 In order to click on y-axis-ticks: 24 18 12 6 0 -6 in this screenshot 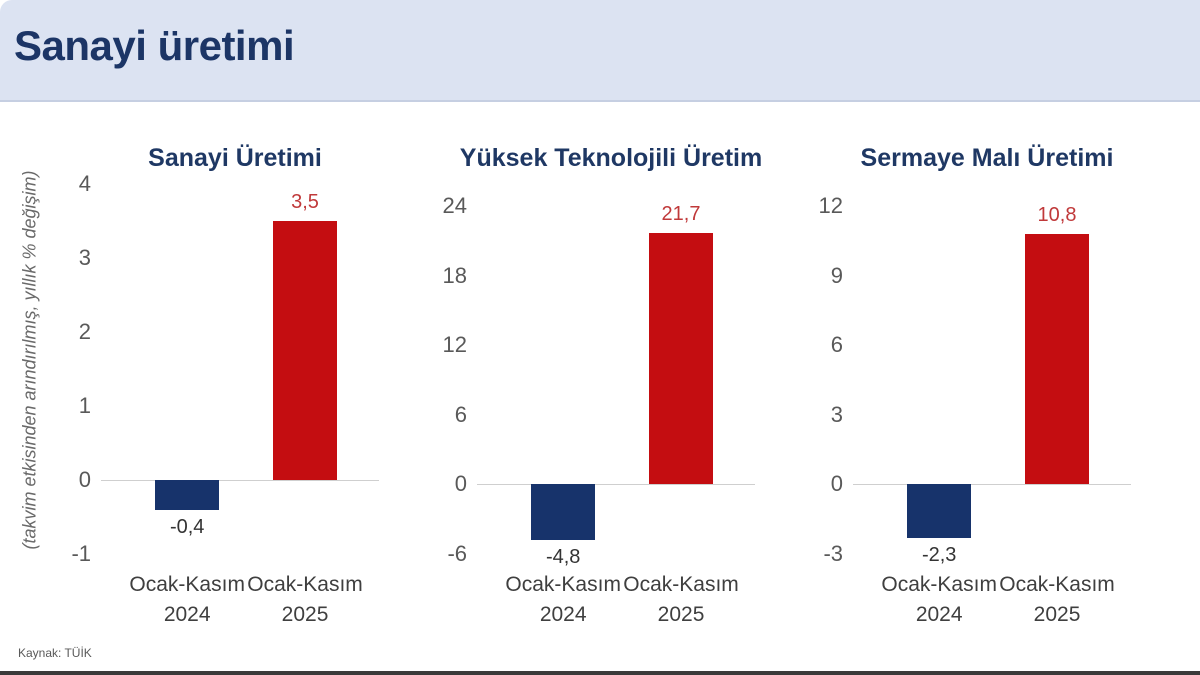, I will do `click(453, 379)`.